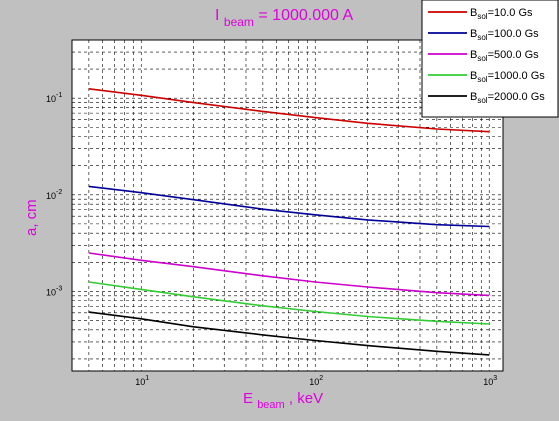 This screenshot has width=559, height=421. I want to click on y-tick-label: 10⁻¹, so click(54, 98).